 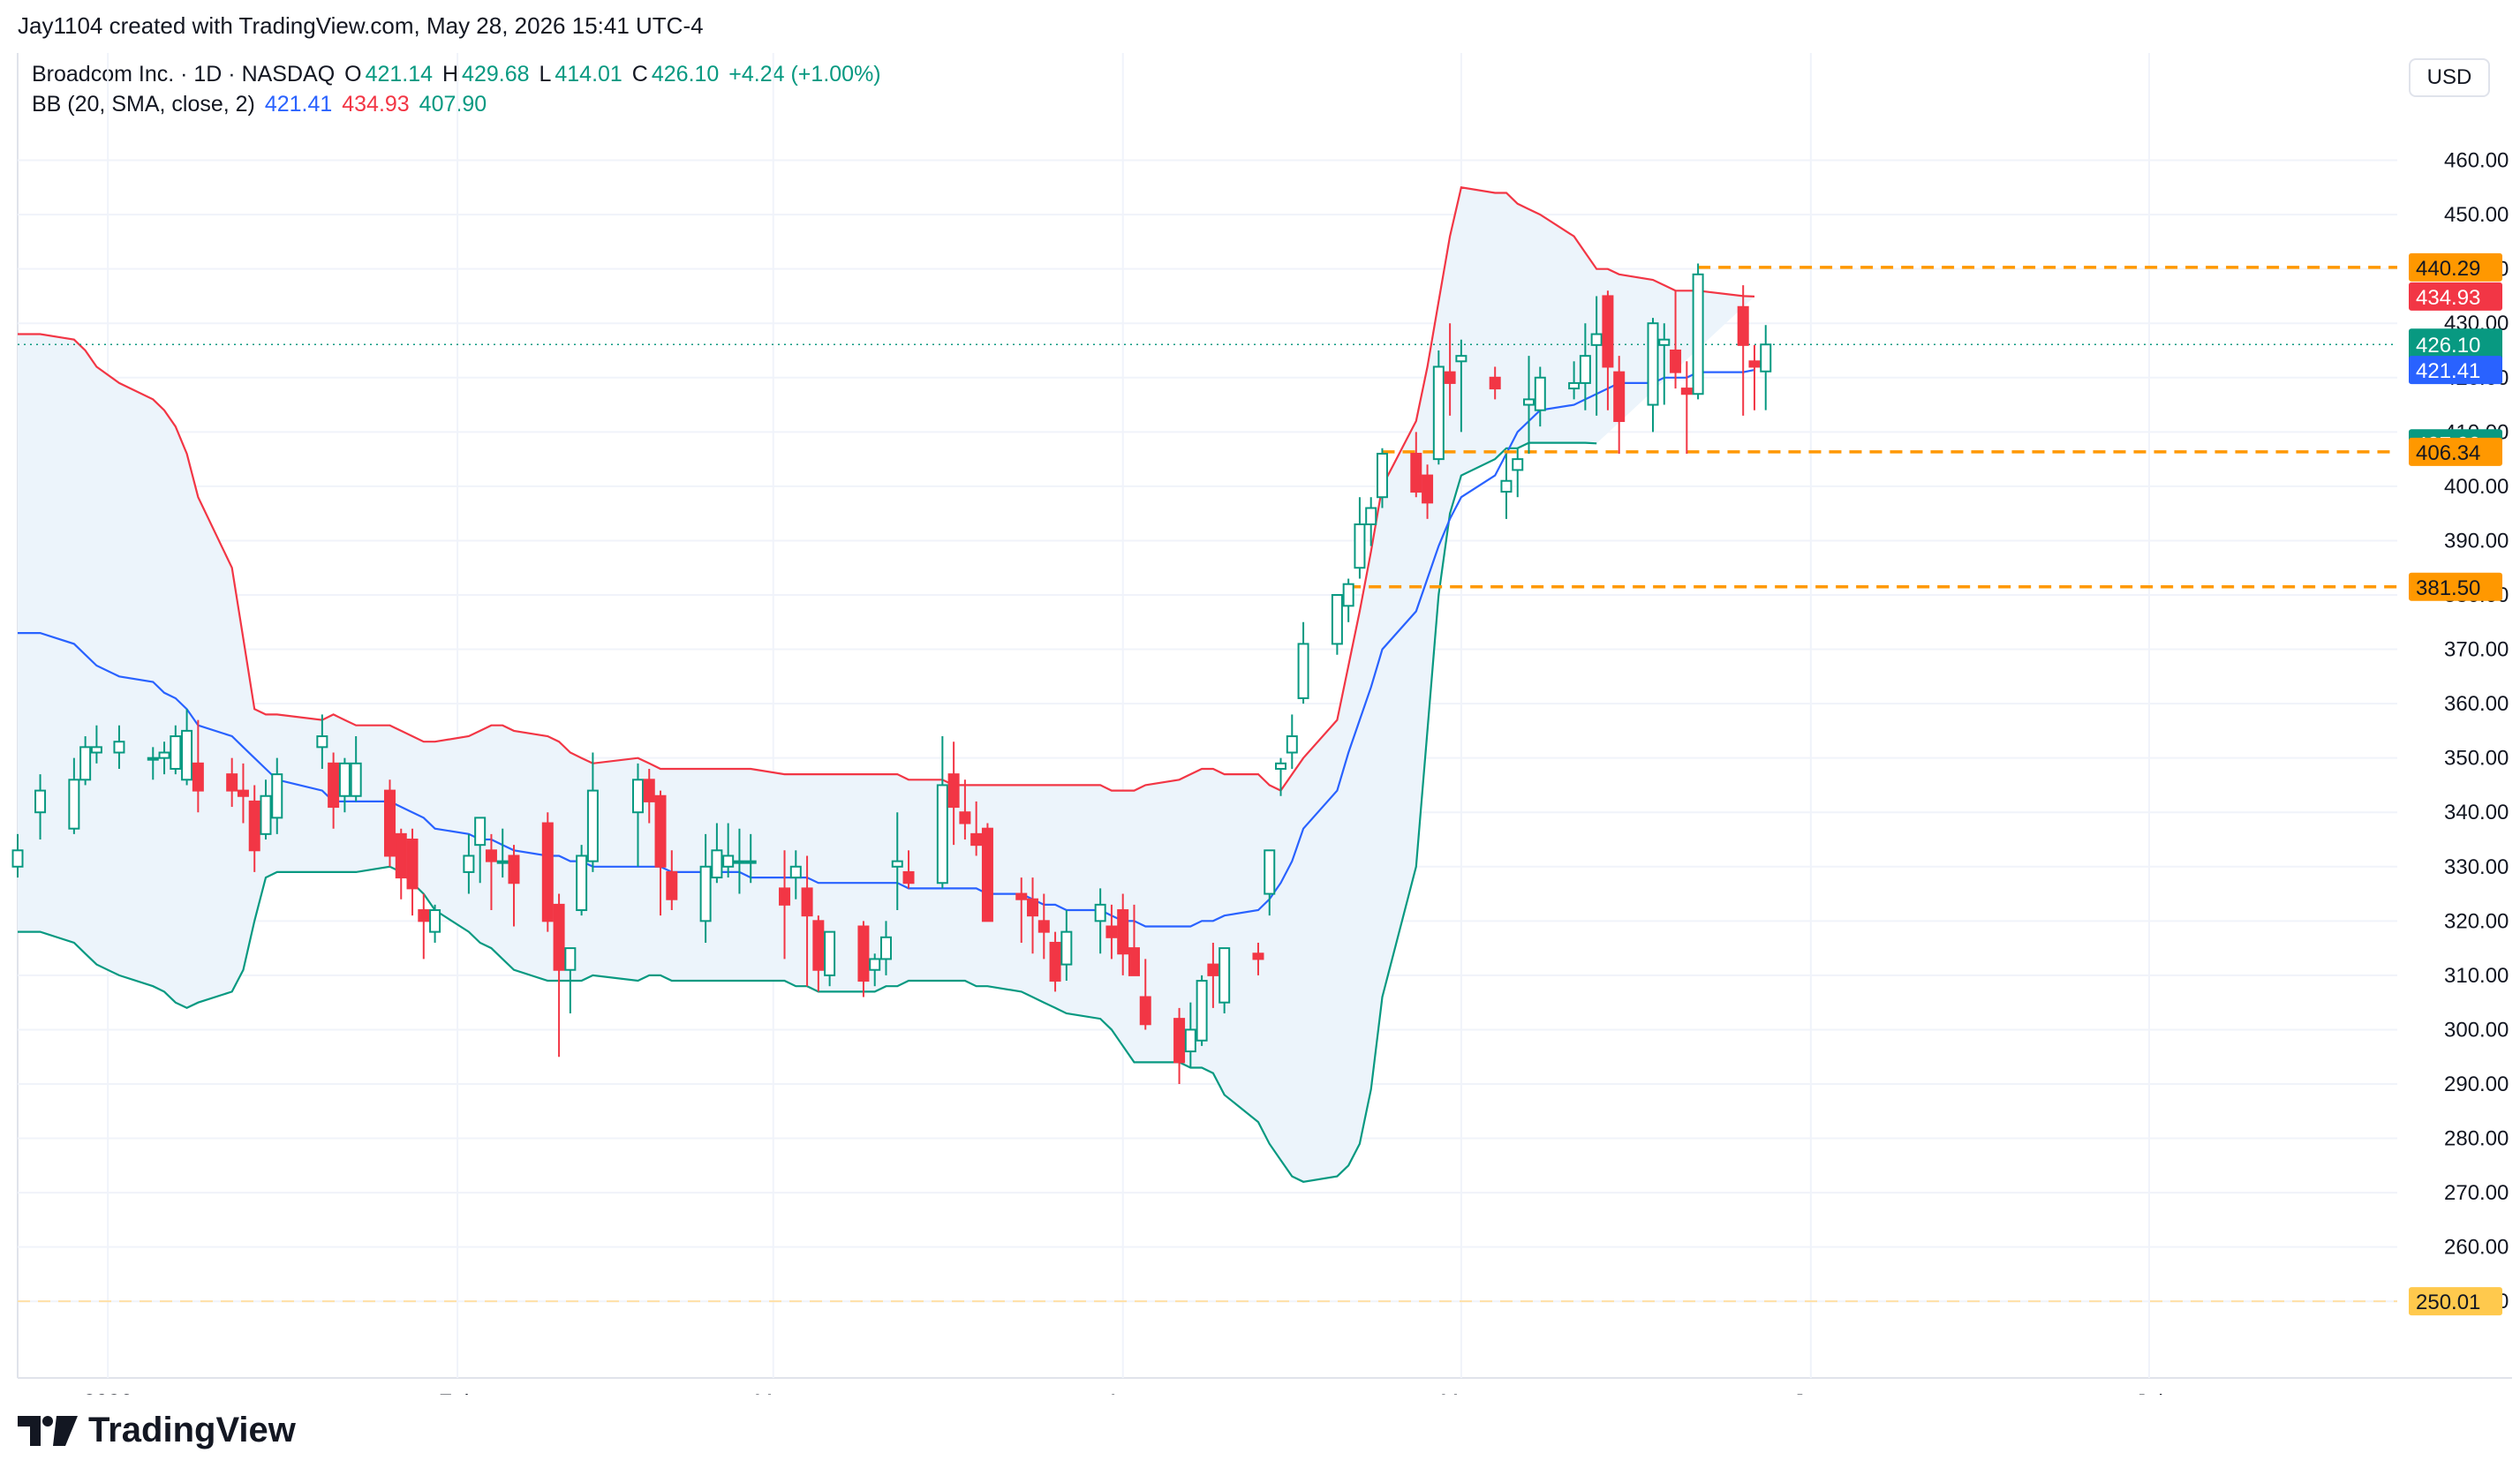 What do you see at coordinates (2449, 77) in the screenshot?
I see `currency-button: USD` at bounding box center [2449, 77].